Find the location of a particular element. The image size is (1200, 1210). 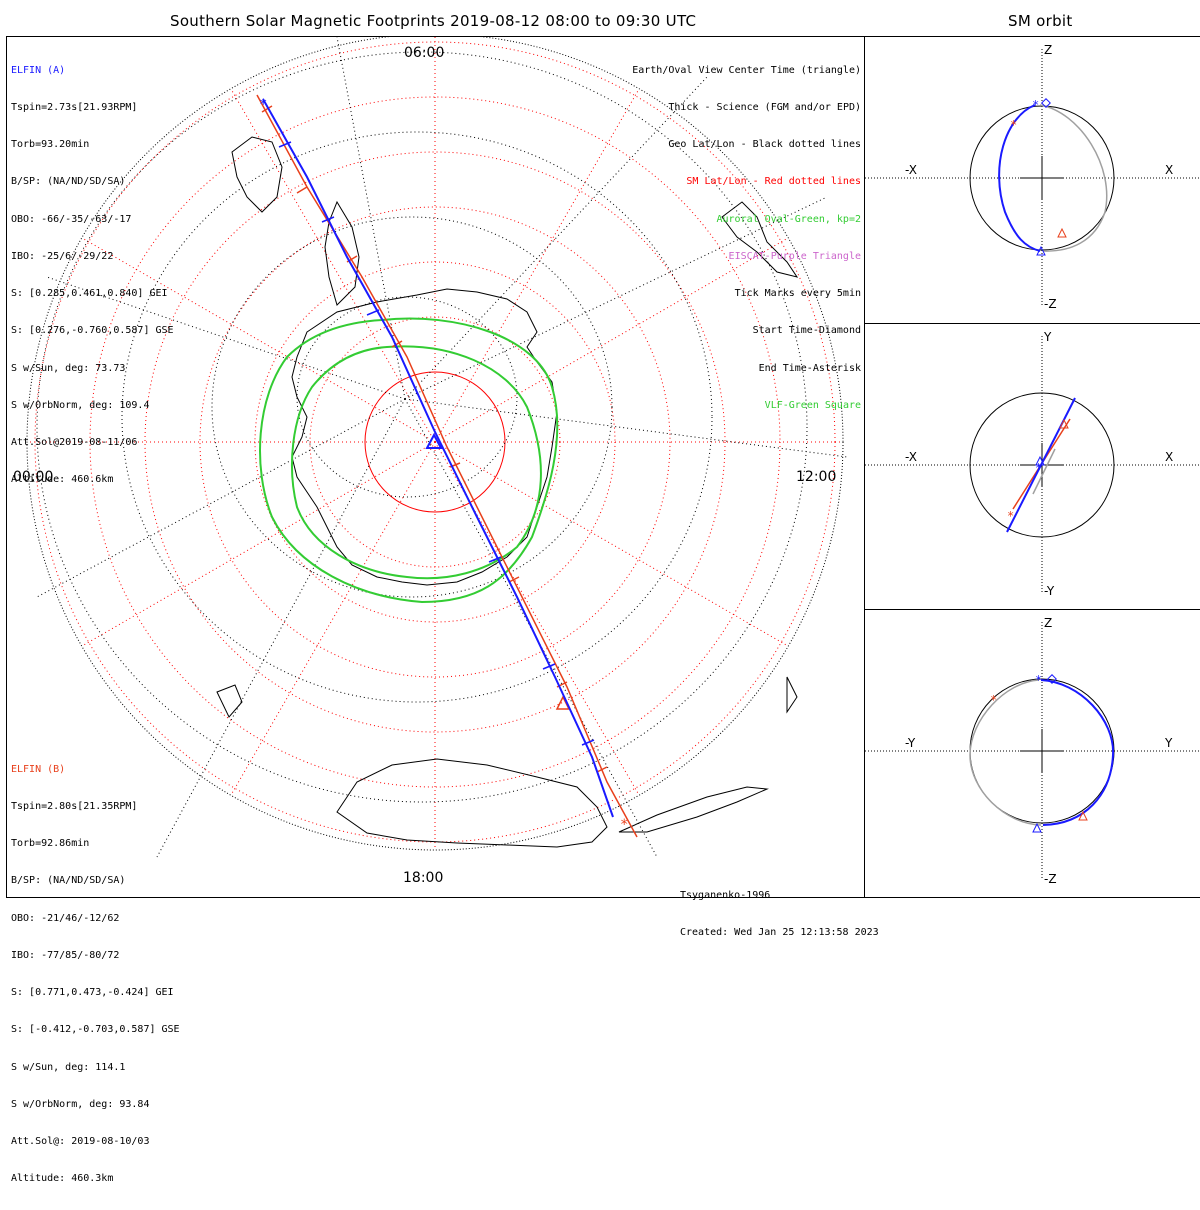

xz-top-label: Z is located at coordinates (1048, 50).